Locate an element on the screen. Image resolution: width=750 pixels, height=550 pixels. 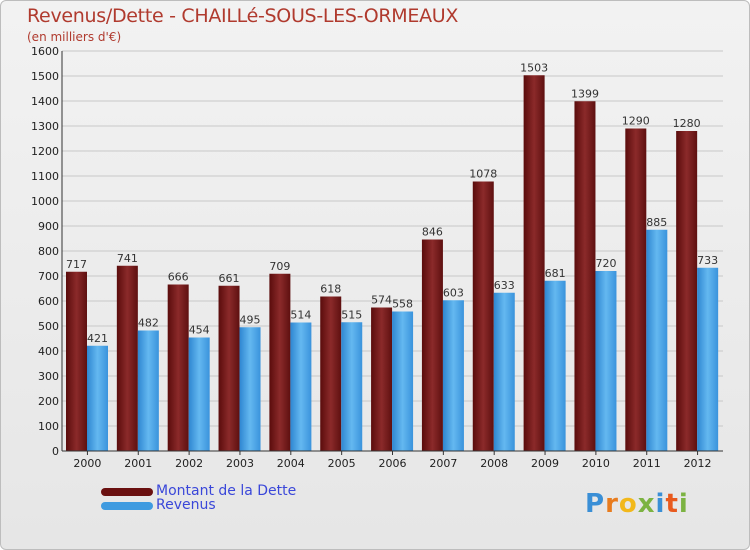
bar-value-label: 1503 is located at coordinates (534, 67).